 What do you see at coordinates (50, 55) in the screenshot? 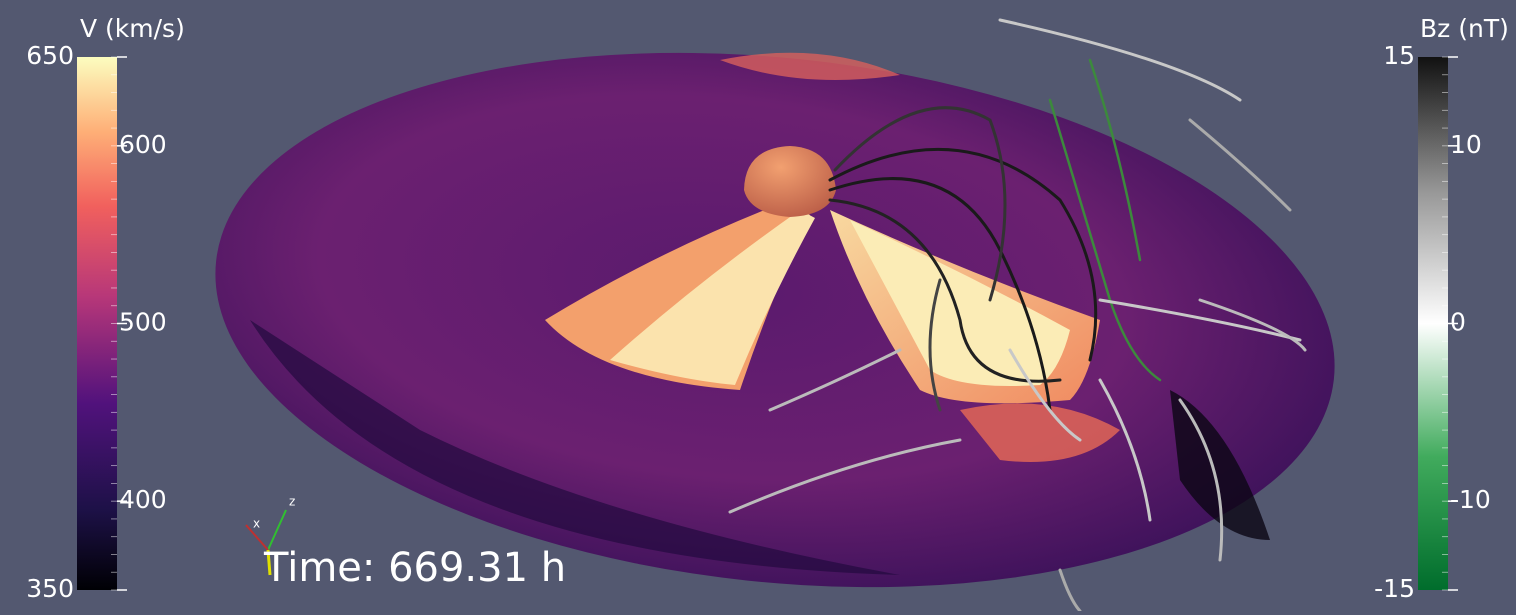
I see `colorbar-tick-label: 650` at bounding box center [50, 55].